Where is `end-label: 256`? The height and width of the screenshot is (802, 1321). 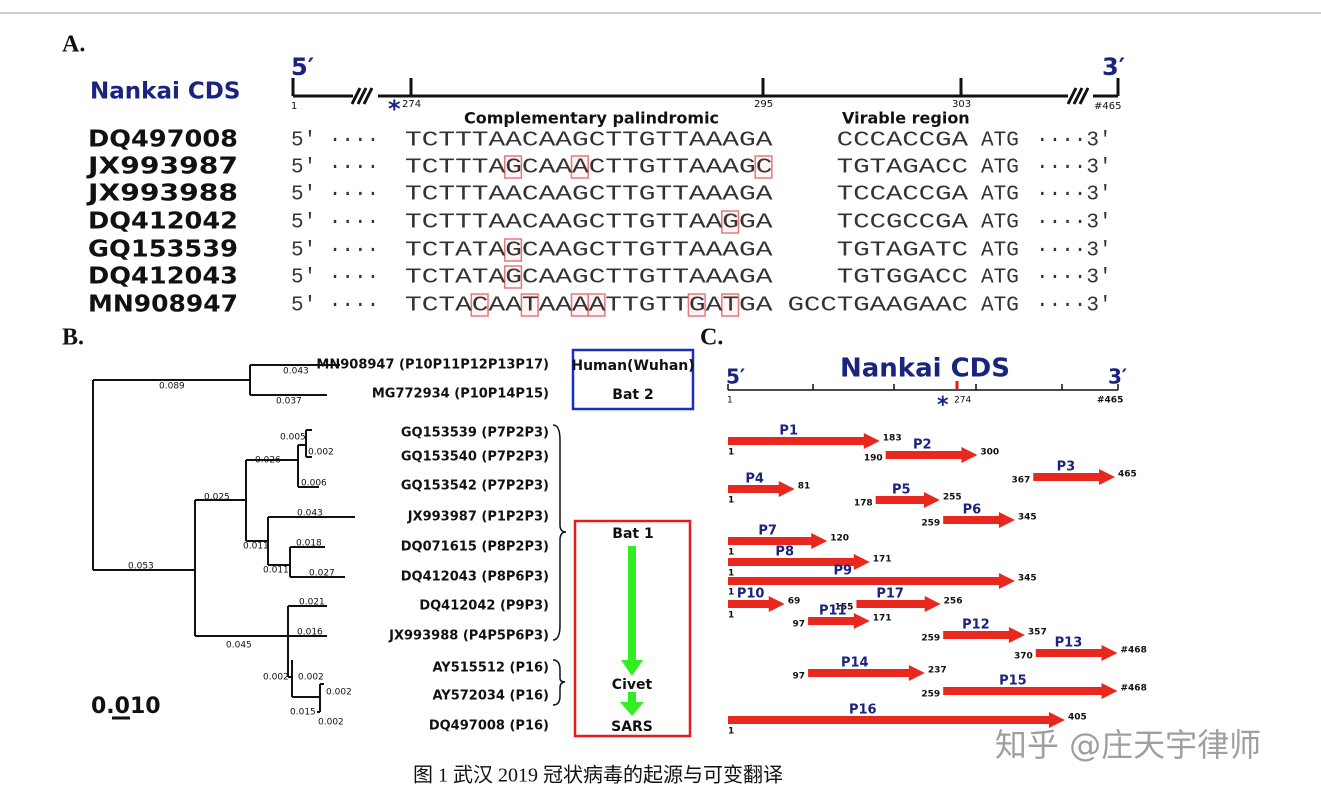
end-label: 256 is located at coordinates (953, 602).